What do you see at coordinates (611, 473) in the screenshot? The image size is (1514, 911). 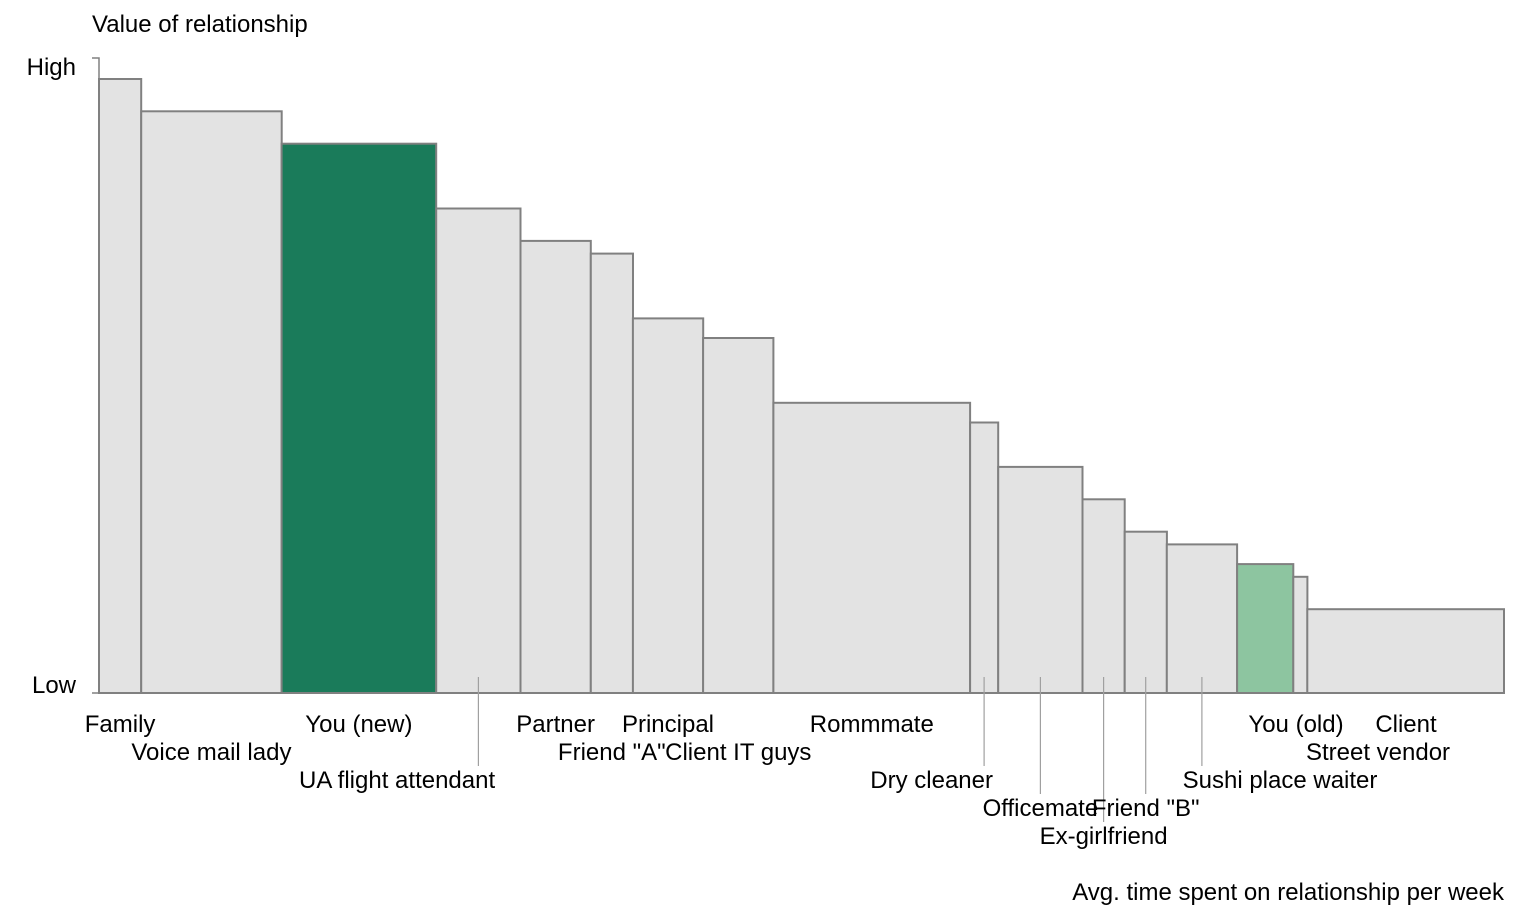 I see `bar-friend-a` at bounding box center [611, 473].